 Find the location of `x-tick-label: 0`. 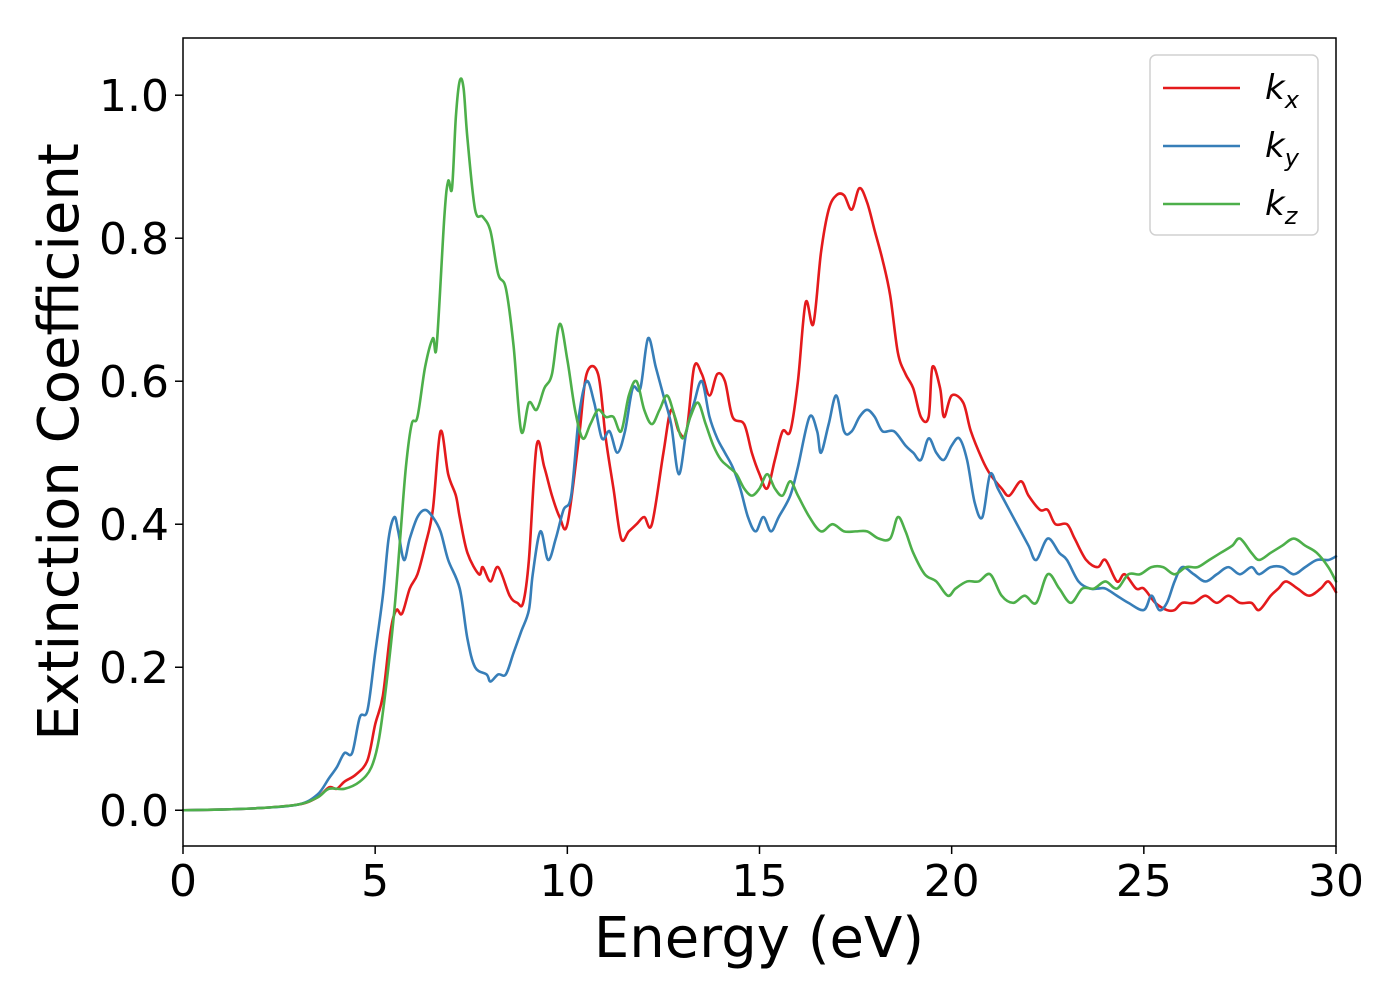

x-tick-label: 0 is located at coordinates (183, 881).